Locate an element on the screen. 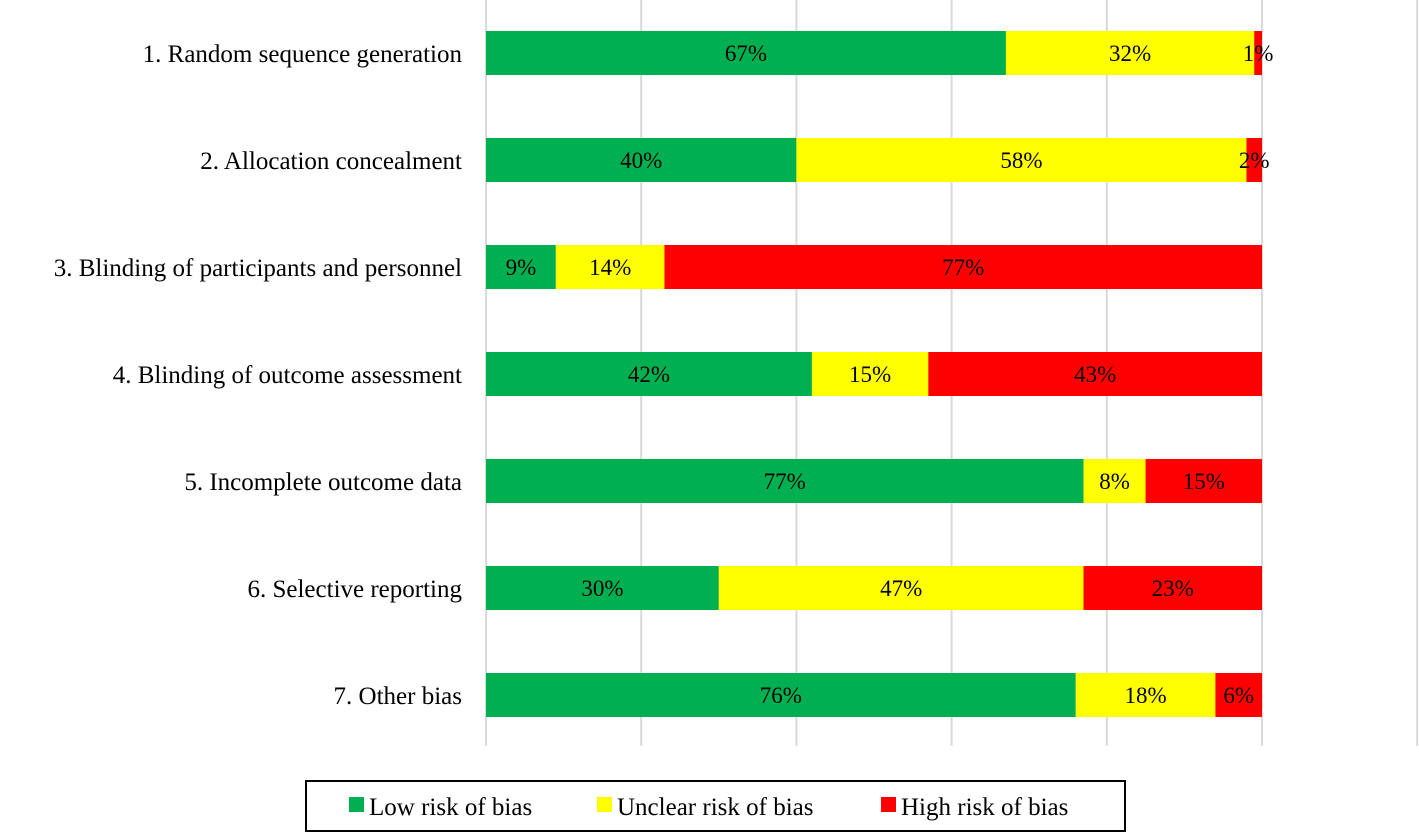 Image resolution: width=1419 pixels, height=833 pixels. data-label: 43% is located at coordinates (1095, 374).